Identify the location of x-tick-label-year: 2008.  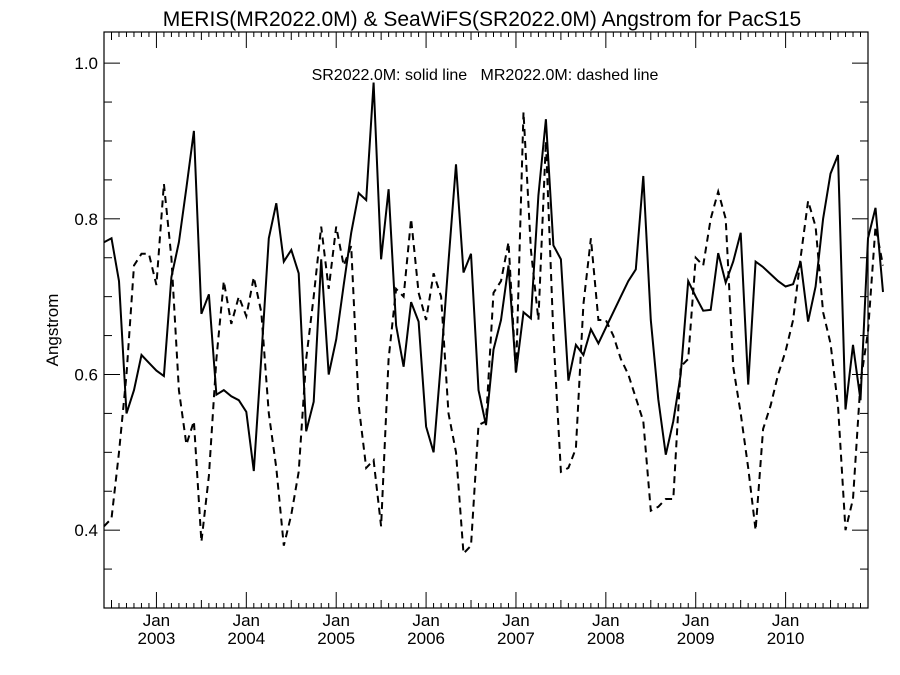
(606, 638).